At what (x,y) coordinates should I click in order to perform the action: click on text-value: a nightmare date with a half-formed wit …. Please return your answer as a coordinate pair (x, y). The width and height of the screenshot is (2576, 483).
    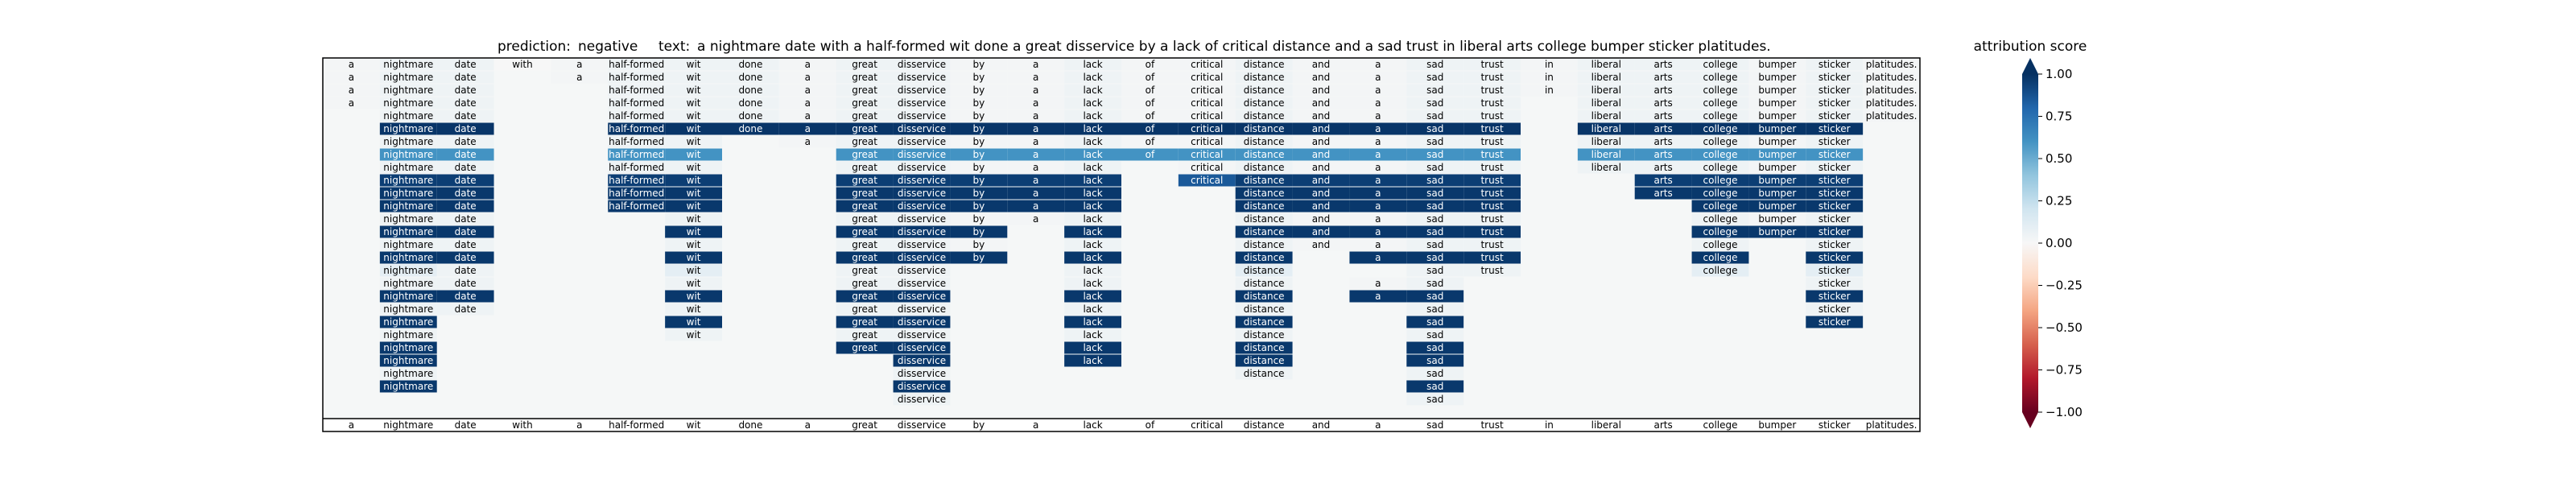
    Looking at the image, I should click on (1234, 47).